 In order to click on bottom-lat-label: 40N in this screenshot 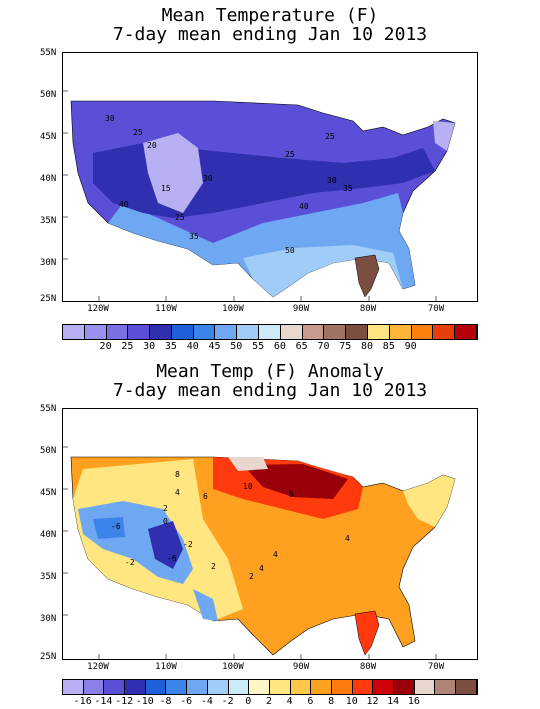, I will do `click(48, 535)`.